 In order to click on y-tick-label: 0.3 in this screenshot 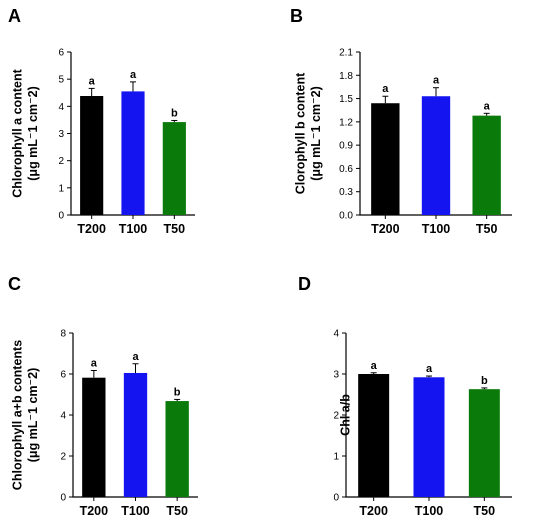, I will do `click(346, 192)`.